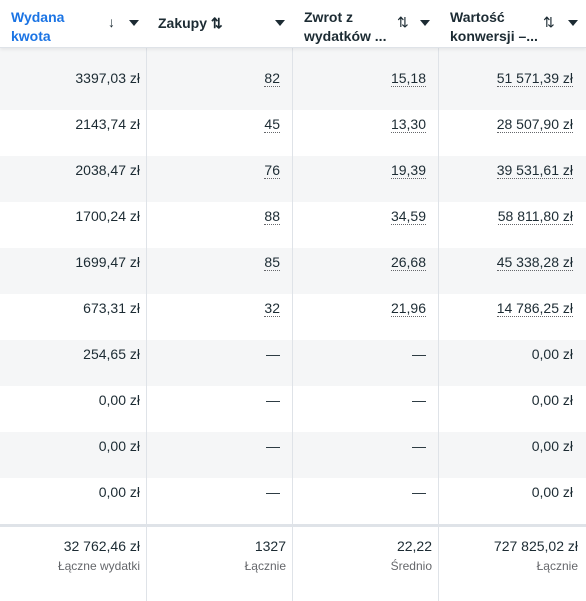 The width and height of the screenshot is (586, 601). I want to click on cell-roas: 13,30, so click(359, 133).